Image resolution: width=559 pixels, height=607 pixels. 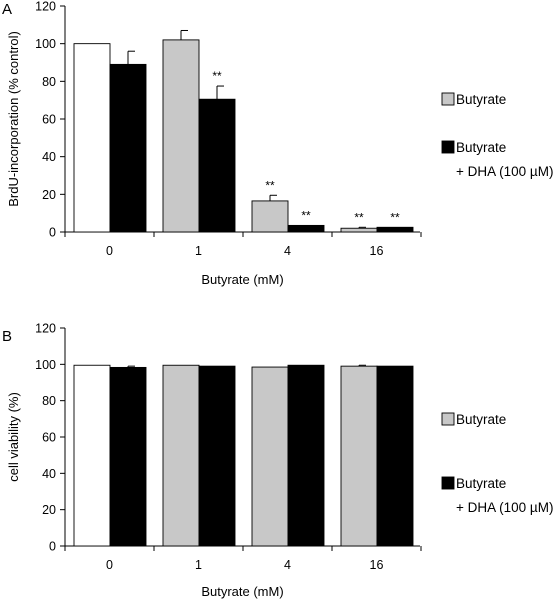 What do you see at coordinates (13, 437) in the screenshot?
I see `y-axis-title: cell viability (%)` at bounding box center [13, 437].